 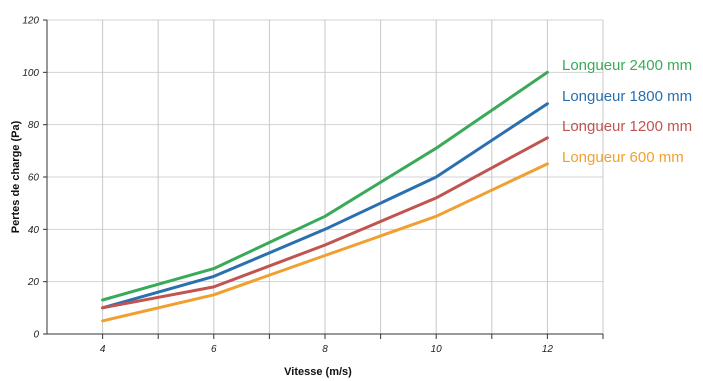 I want to click on y-tick-label: 120, so click(x=30, y=21).